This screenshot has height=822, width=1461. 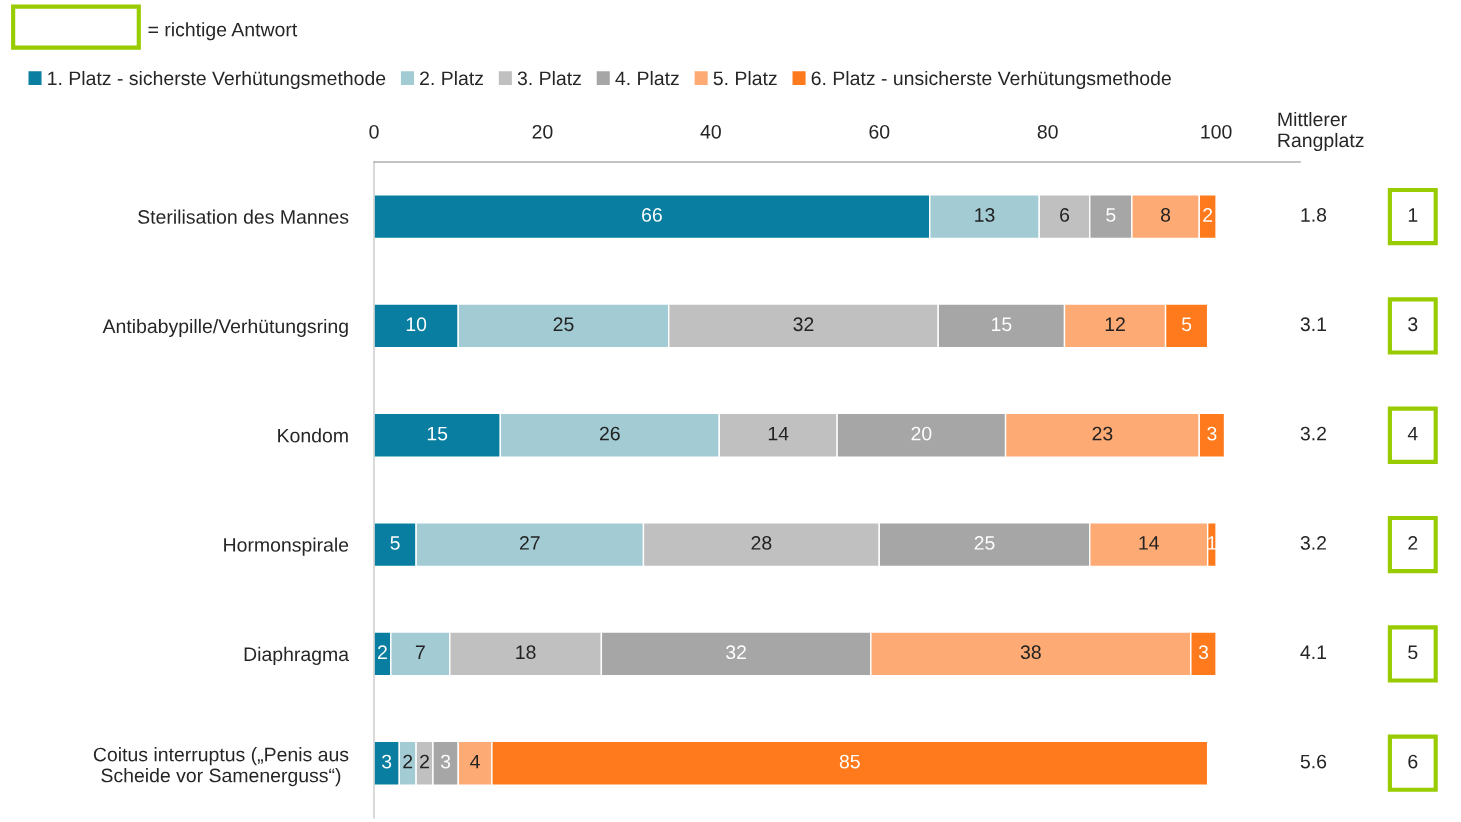 I want to click on x-tick-label: 60, so click(x=879, y=131).